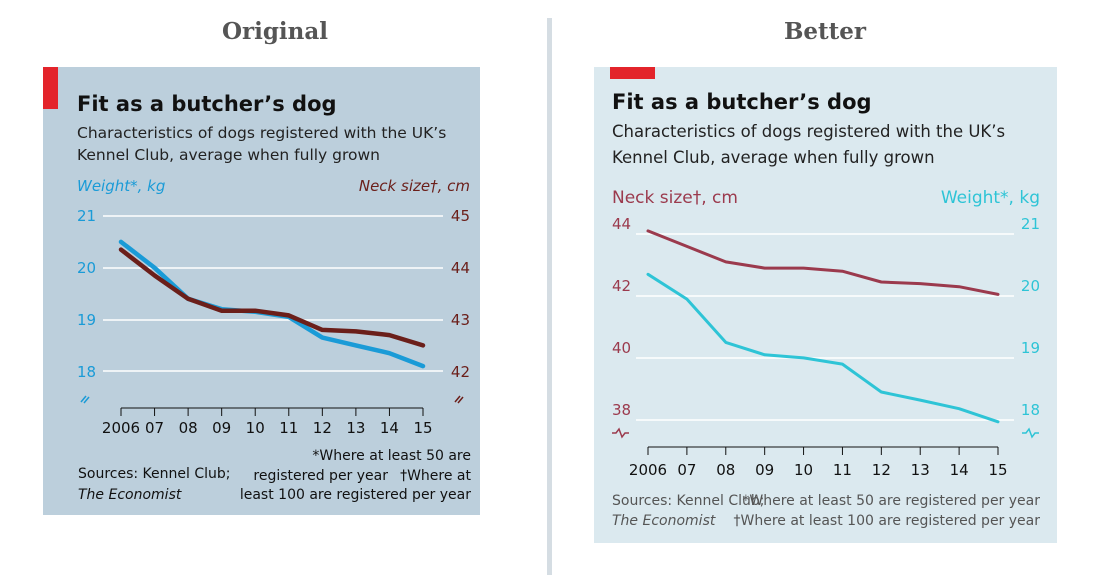 Image resolution: width=1100 pixels, height=575 pixels. I want to click on footnote-weight: *Where at least 50 are, so click(391, 456).